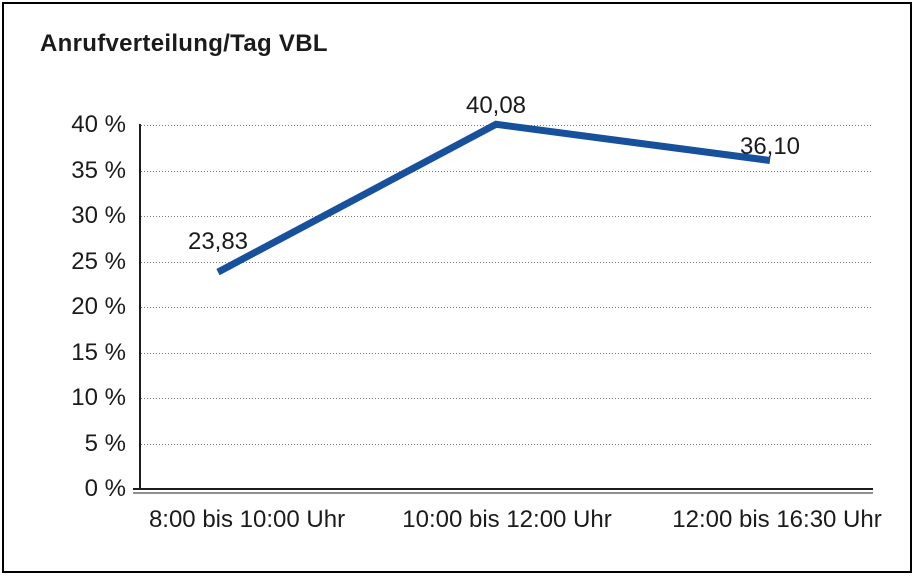  I want to click on data-point-label: 40,08, so click(496, 105).